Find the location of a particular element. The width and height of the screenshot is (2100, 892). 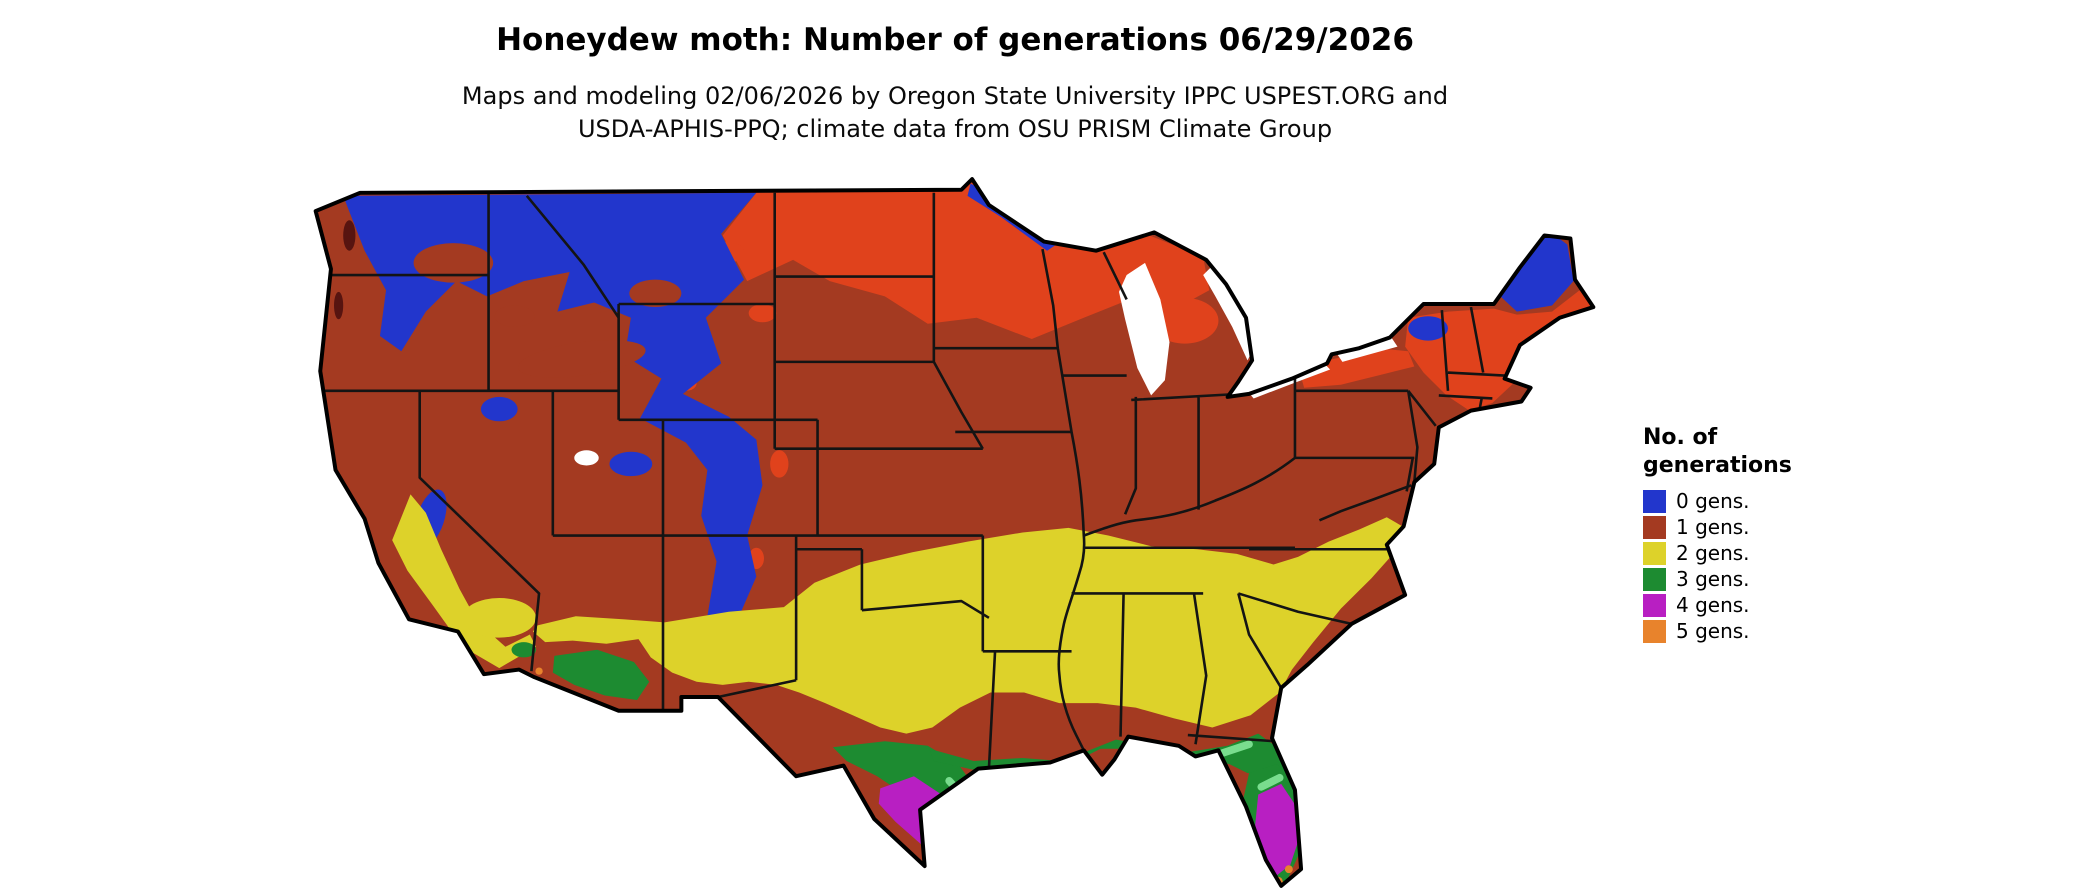

legend-row: 5 gens. is located at coordinates (1717, 631).